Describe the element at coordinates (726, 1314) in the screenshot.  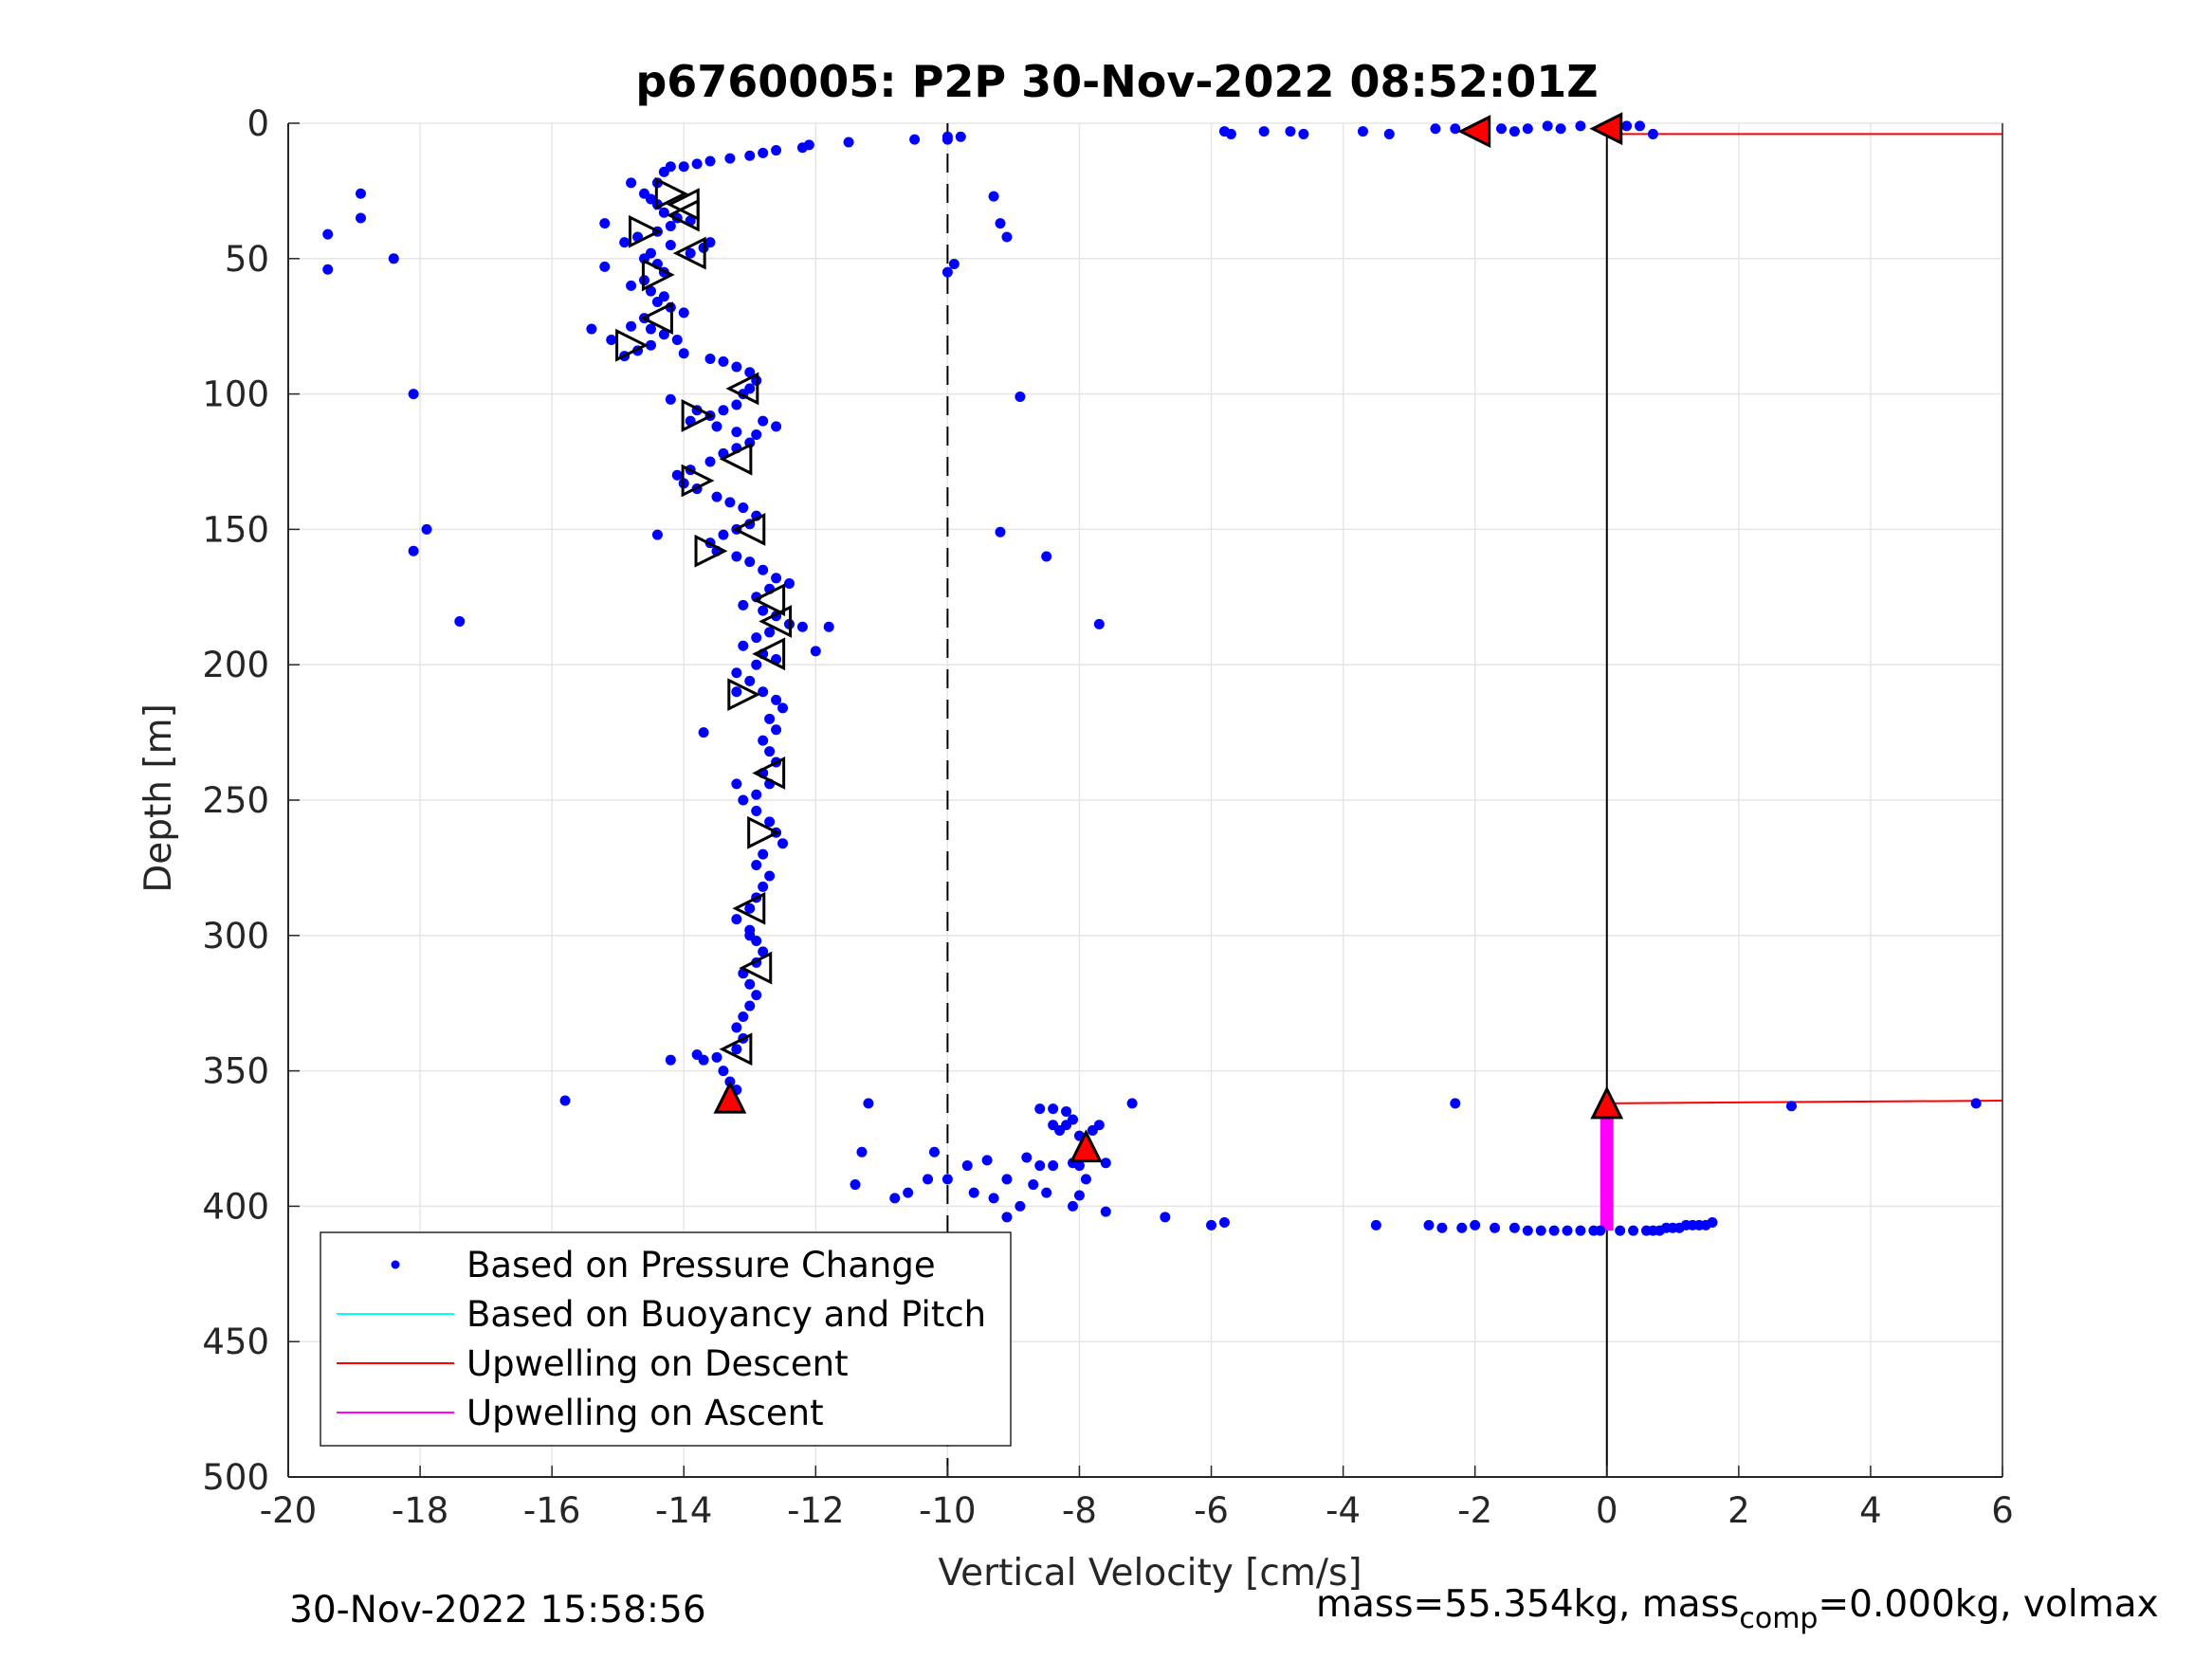
I see `legend-label-buoyancy: Based on Buoyancy and Pitch` at that location.